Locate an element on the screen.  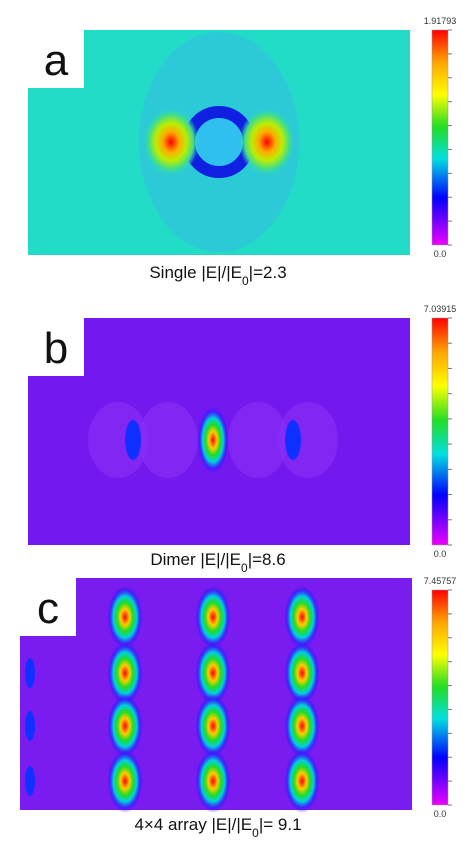
panel-label: c is located at coordinates (48, 608).